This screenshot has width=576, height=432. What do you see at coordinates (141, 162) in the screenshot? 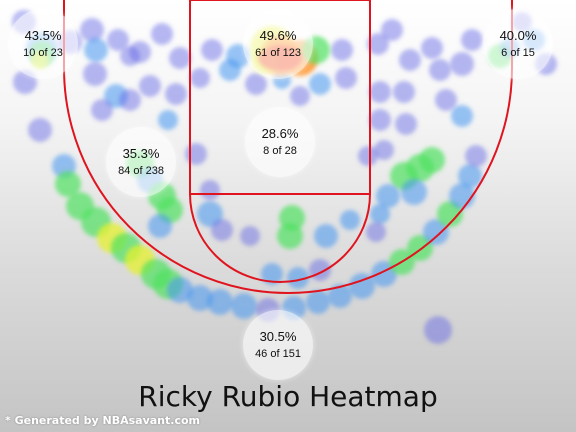
I see `zone-mid-range: 35.3% 84 of 238` at bounding box center [141, 162].